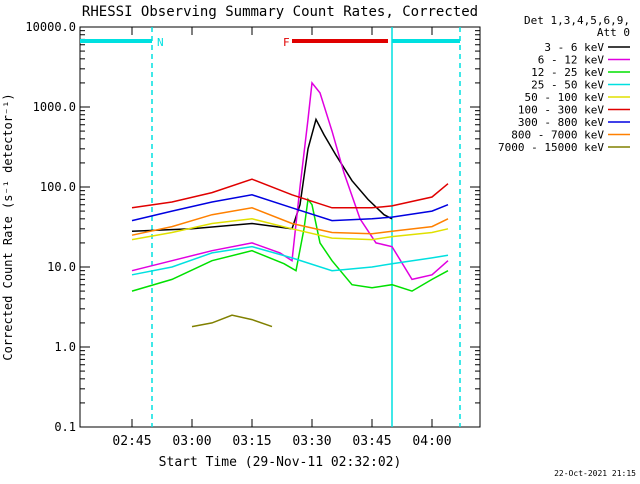  I want to click on legend-label-6: 300 - 800 keV, so click(561, 122).